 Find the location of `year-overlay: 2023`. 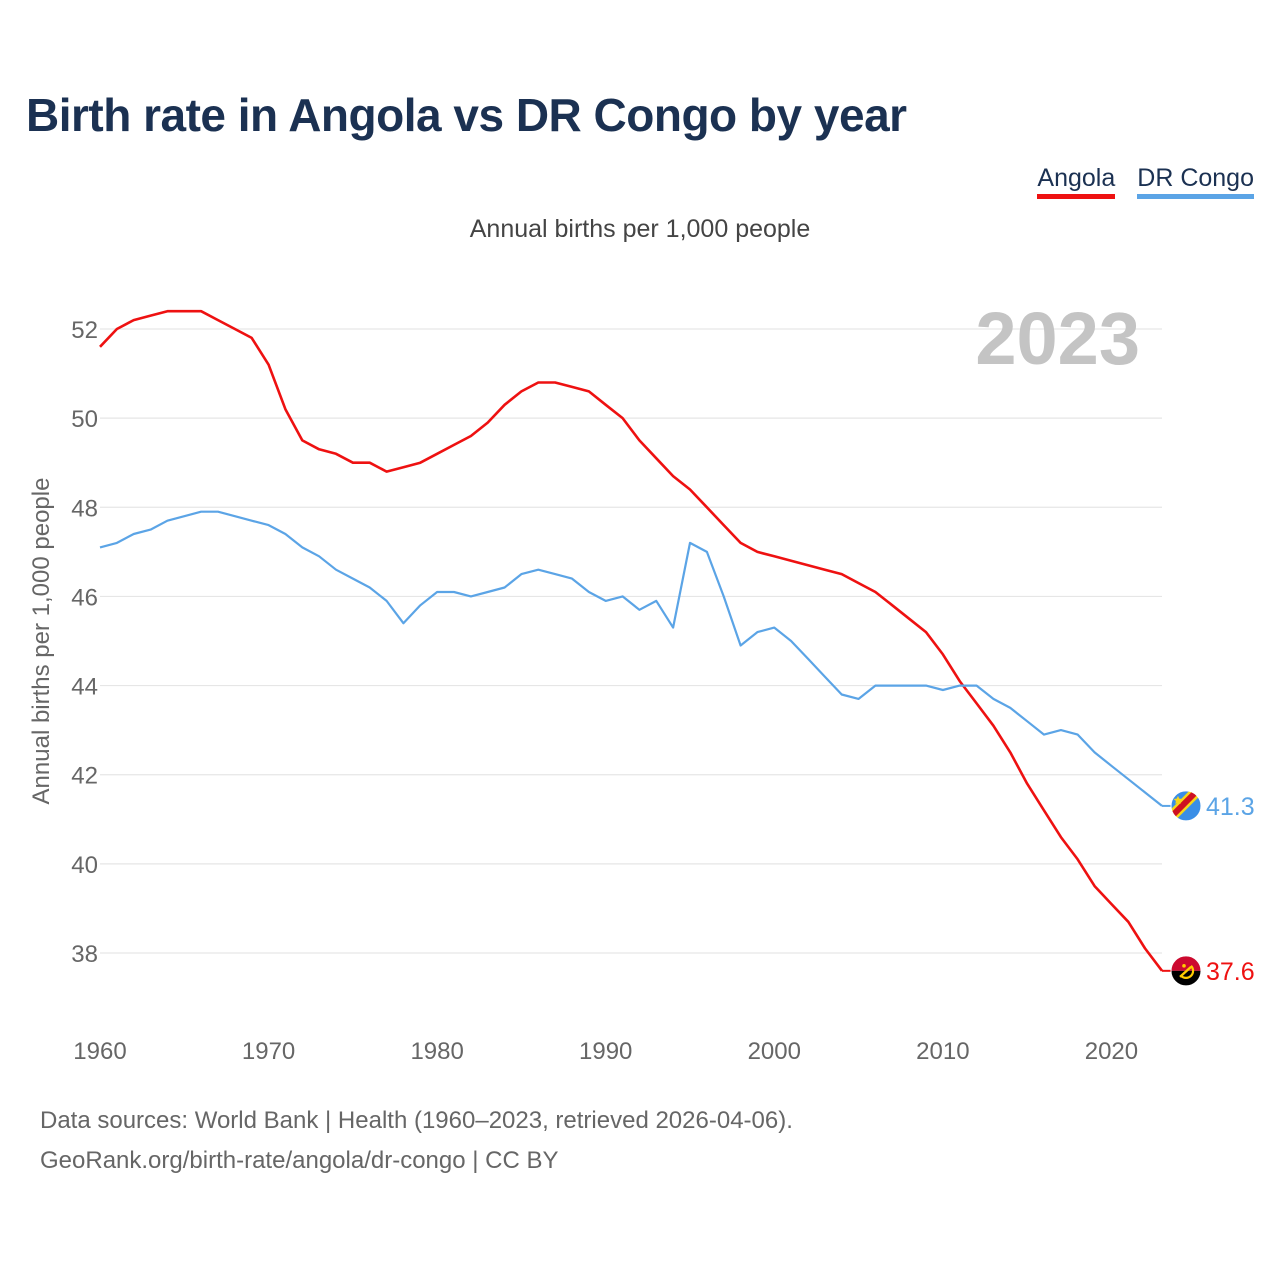

year-overlay: 2023 is located at coordinates (1057, 338).